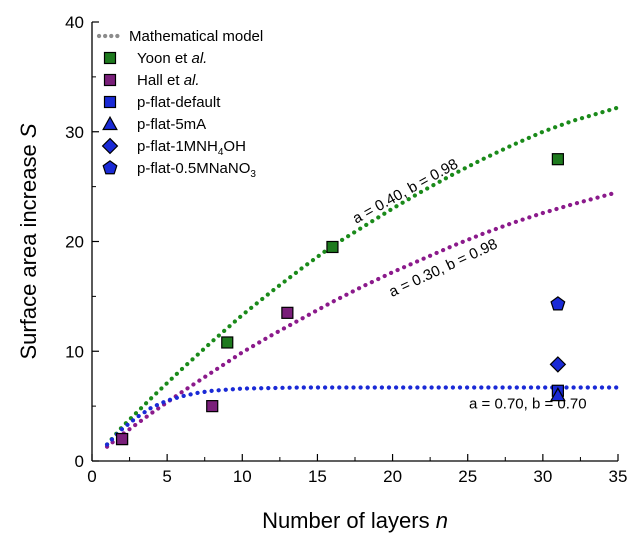 Image resolution: width=630 pixels, height=535 pixels. I want to click on y-tick-label: 0, so click(79, 461).